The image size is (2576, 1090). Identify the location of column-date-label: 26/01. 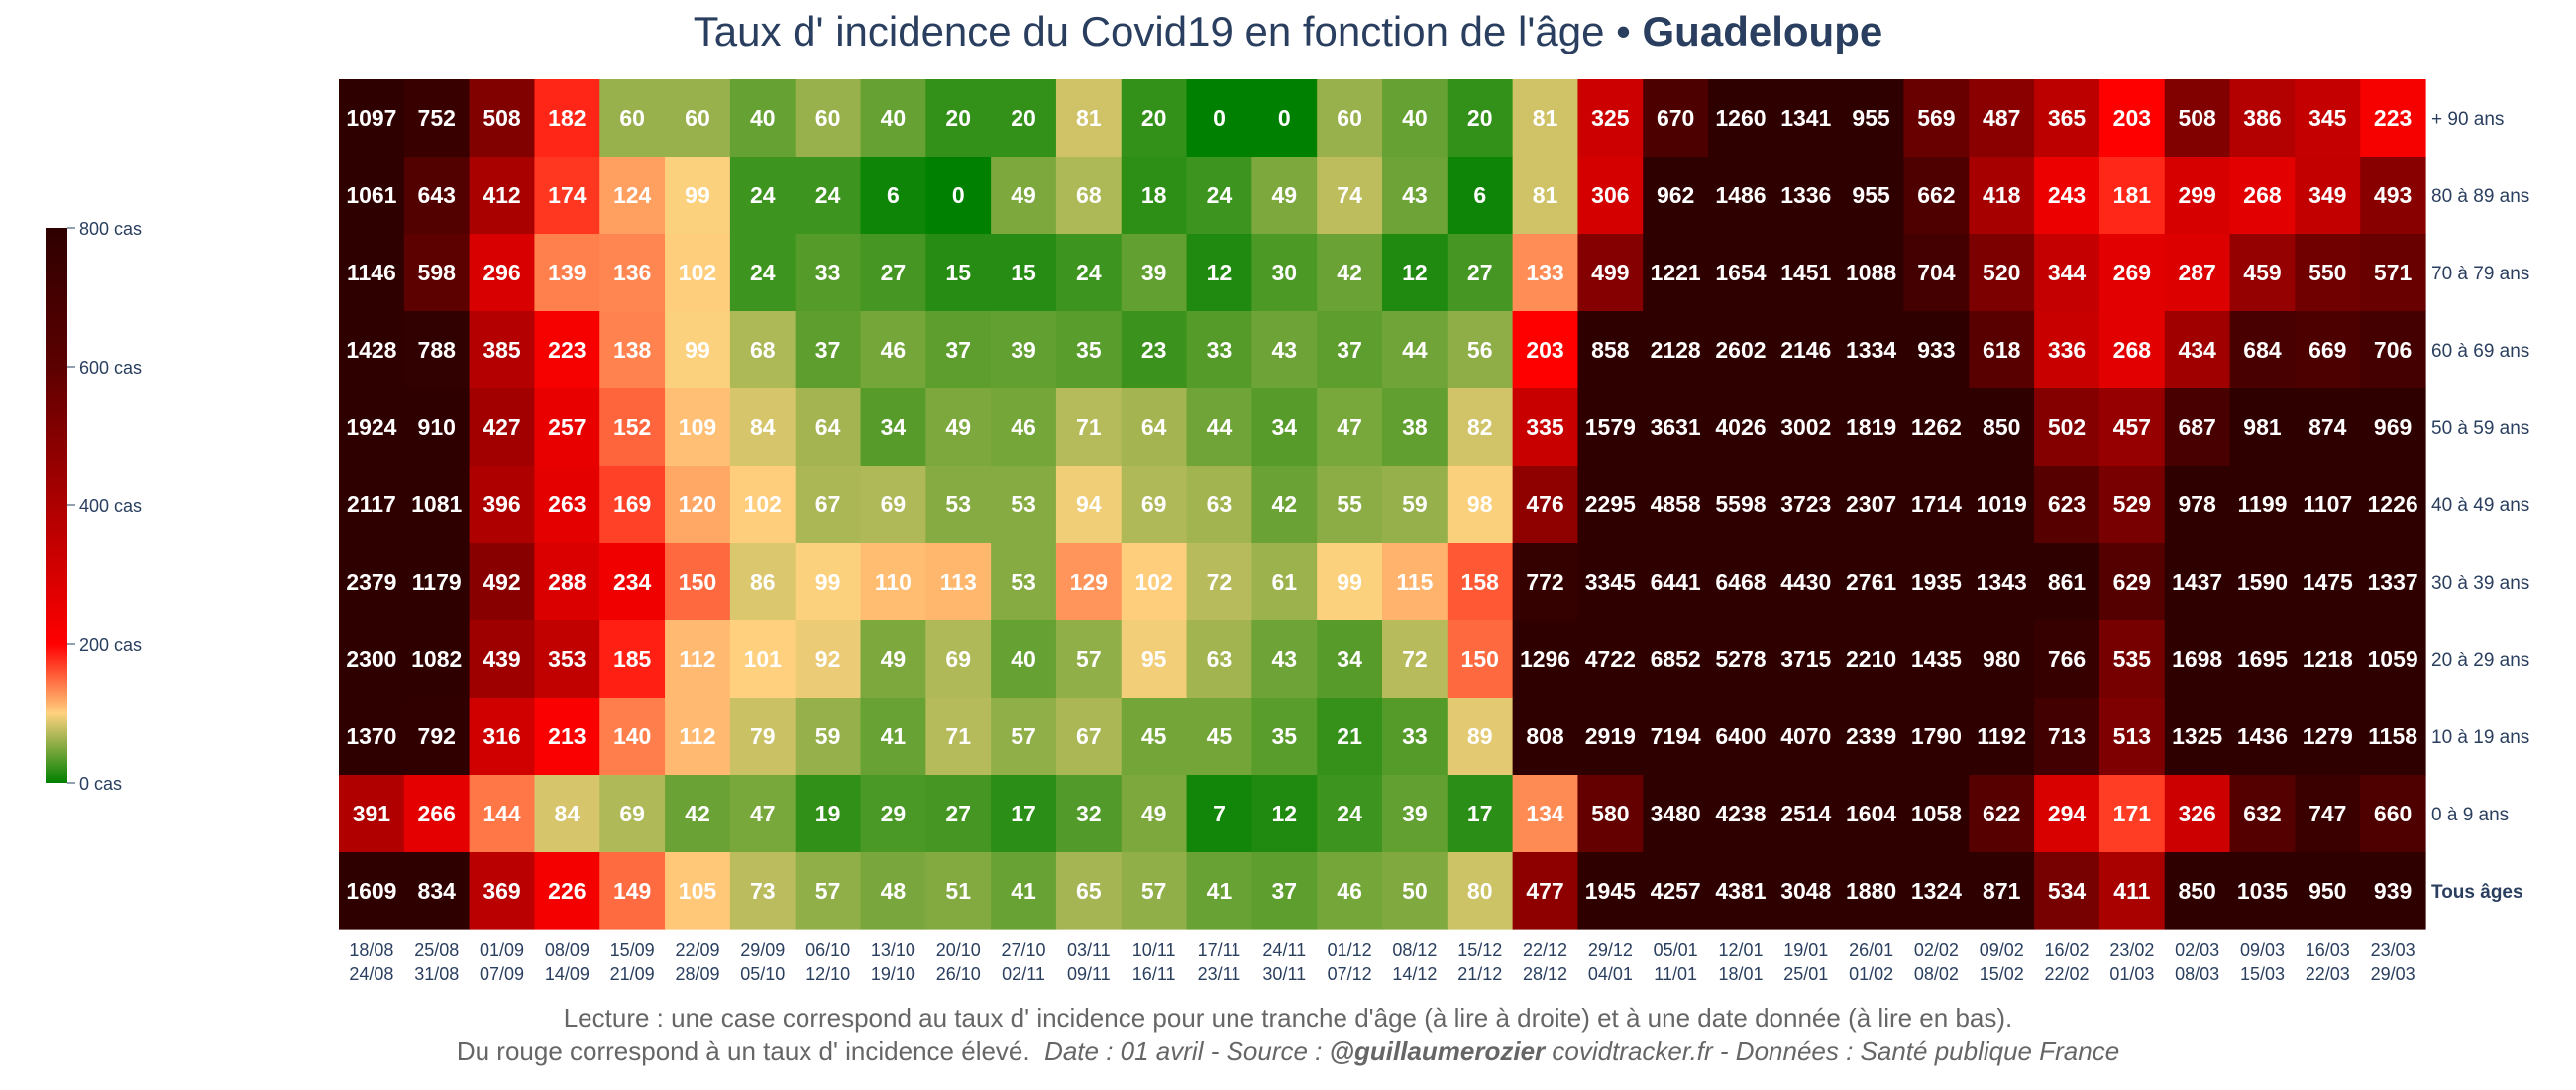
(1871, 950).